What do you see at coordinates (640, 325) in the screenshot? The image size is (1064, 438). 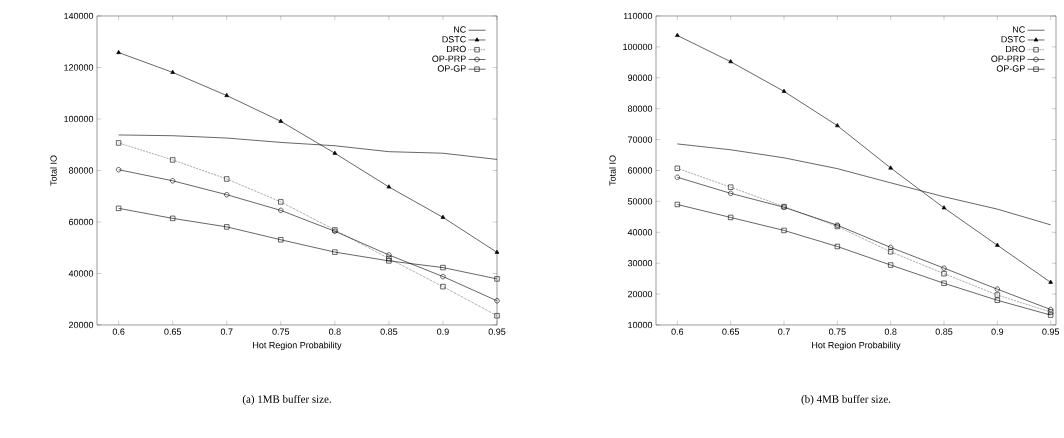 I see `y-tick-label: 10000` at bounding box center [640, 325].